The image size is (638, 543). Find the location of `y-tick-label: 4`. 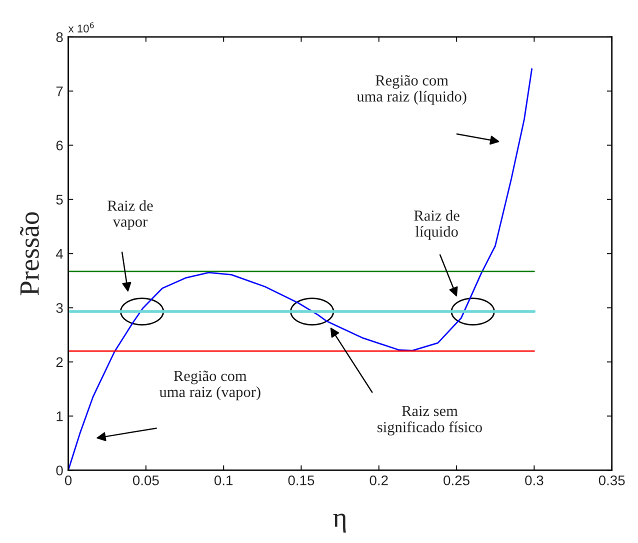

y-tick-label: 4 is located at coordinates (59, 254).